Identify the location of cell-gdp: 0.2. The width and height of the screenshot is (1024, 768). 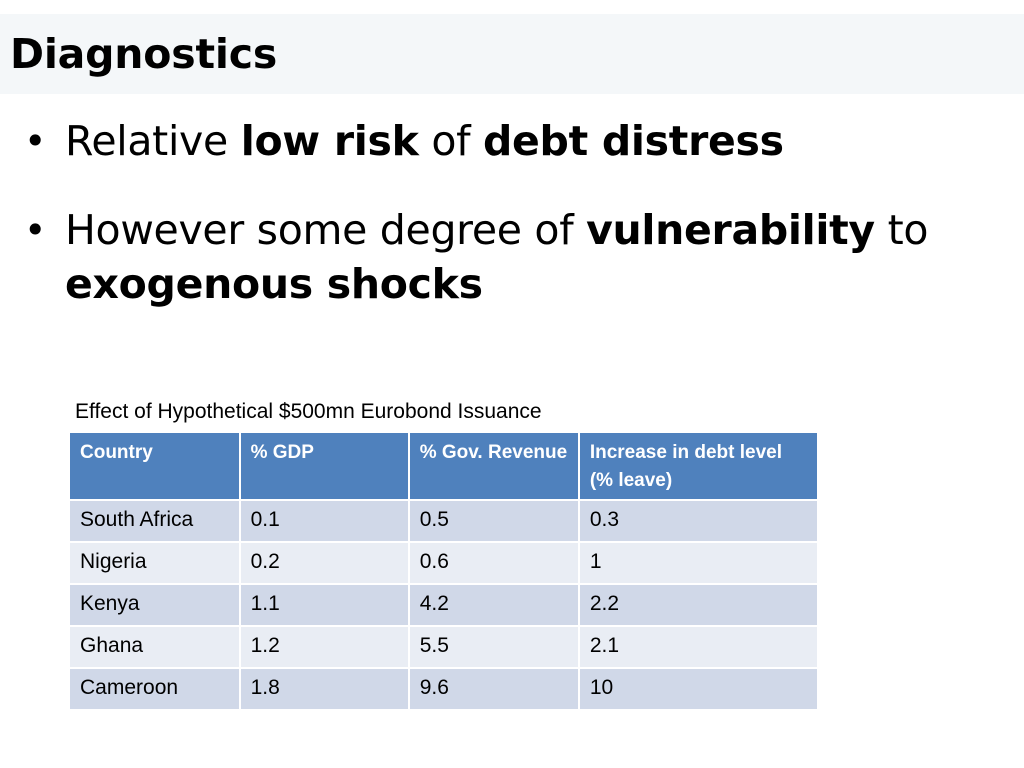
(324, 563).